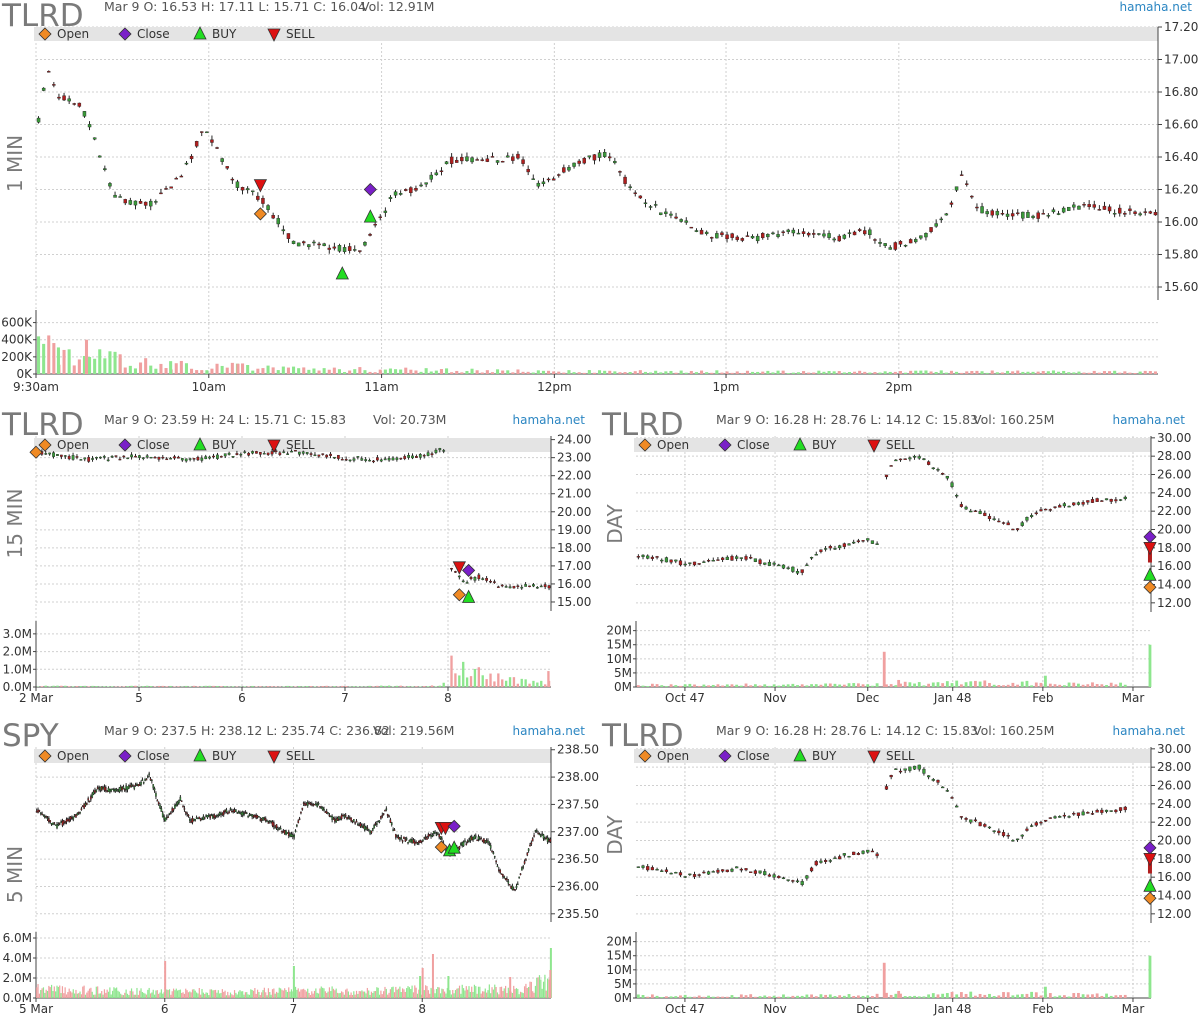 The image size is (1200, 1033). Describe the element at coordinates (623, 984) in the screenshot. I see `volume-tick-label: 5M` at that location.